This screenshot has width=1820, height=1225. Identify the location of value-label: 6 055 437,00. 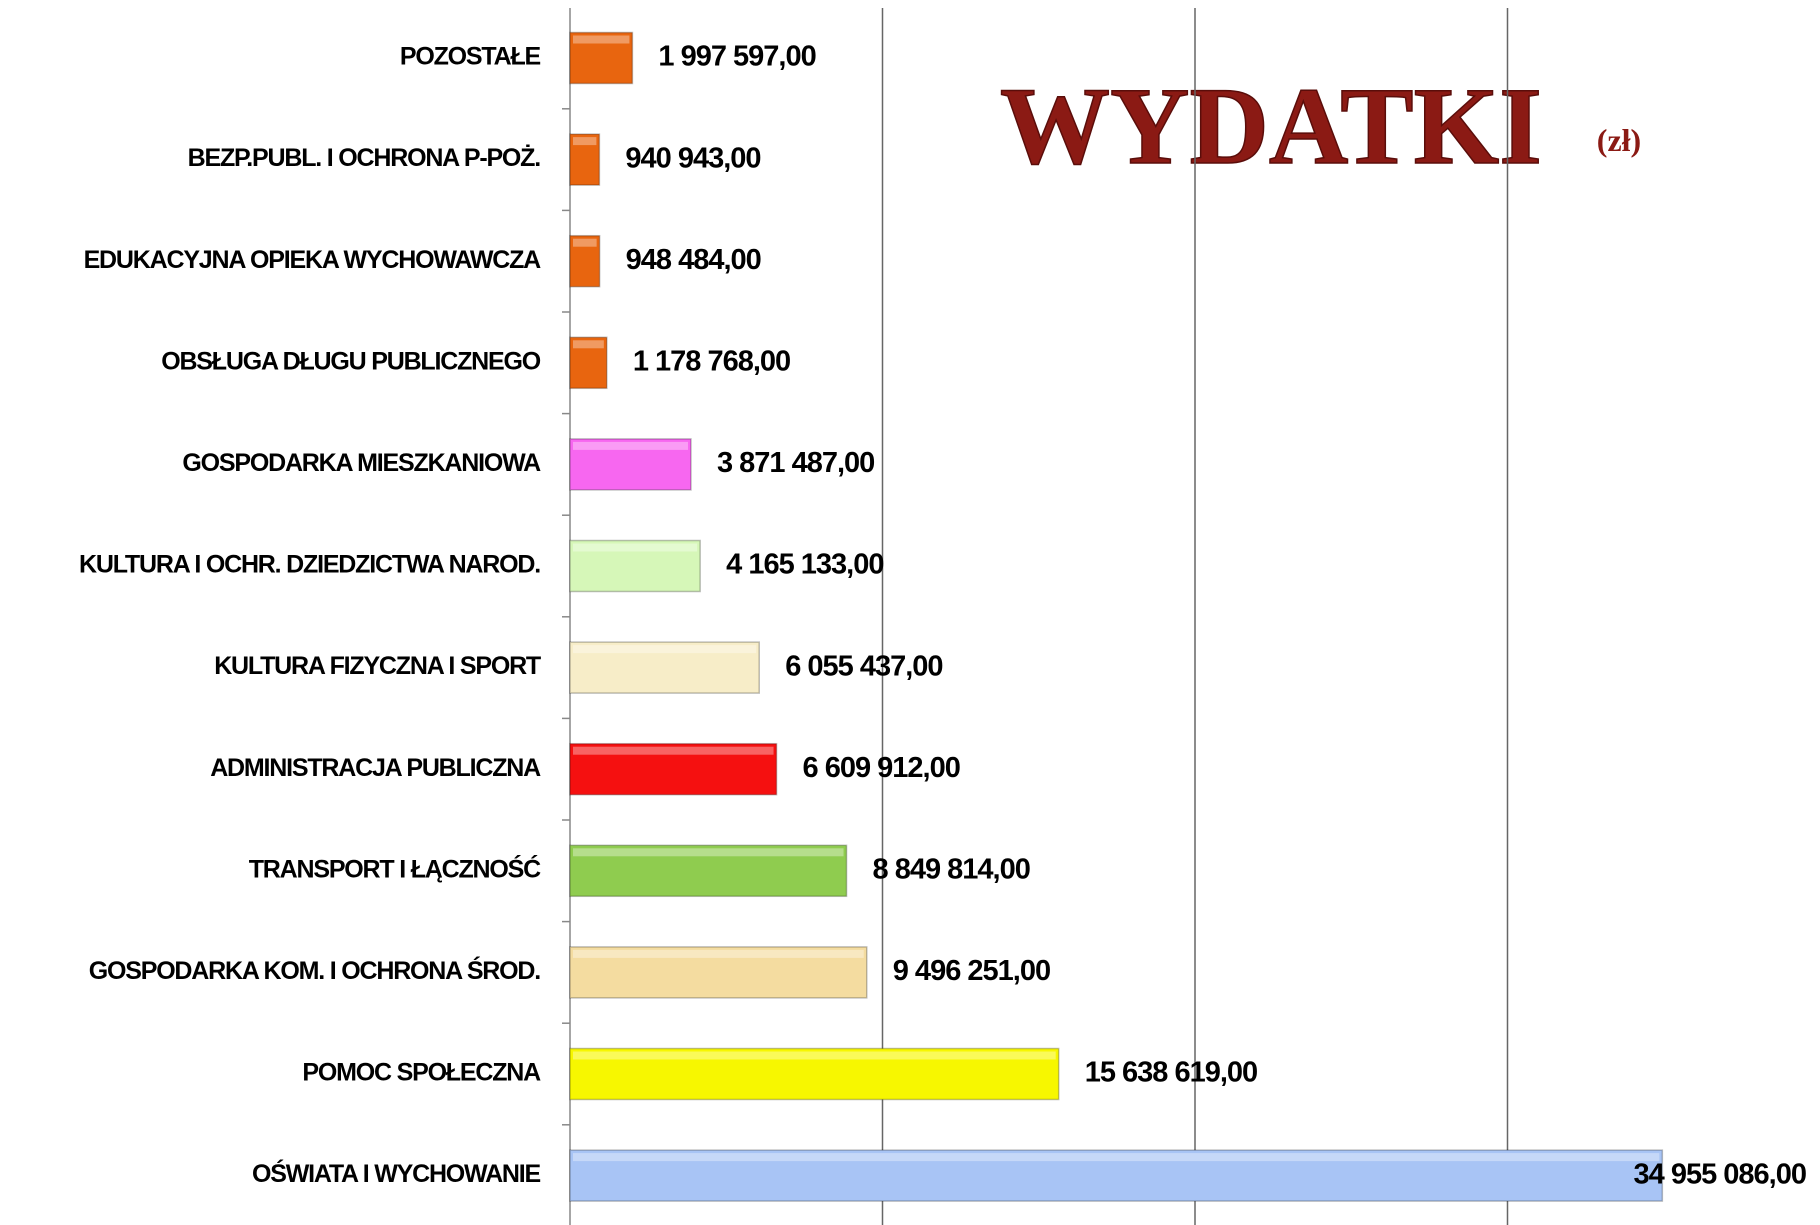
(863, 666).